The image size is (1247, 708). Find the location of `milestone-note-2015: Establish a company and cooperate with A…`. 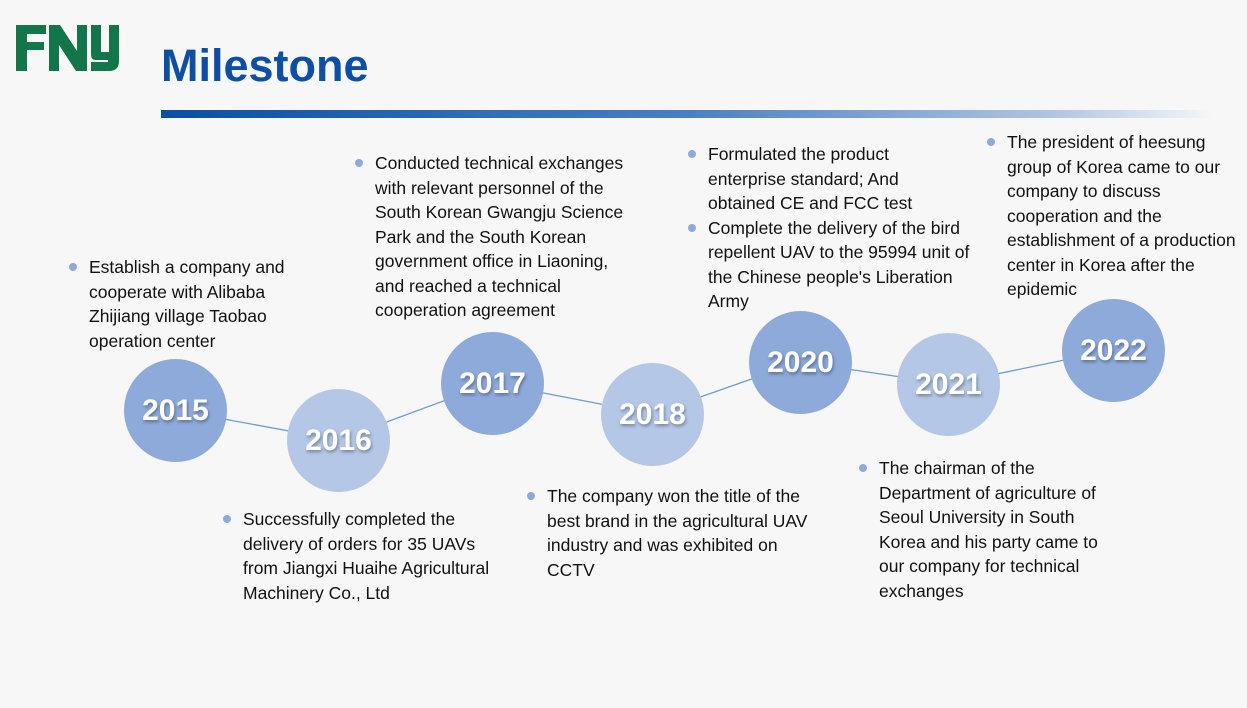

milestone-note-2015: Establish a company and cooperate with A… is located at coordinates (181, 304).